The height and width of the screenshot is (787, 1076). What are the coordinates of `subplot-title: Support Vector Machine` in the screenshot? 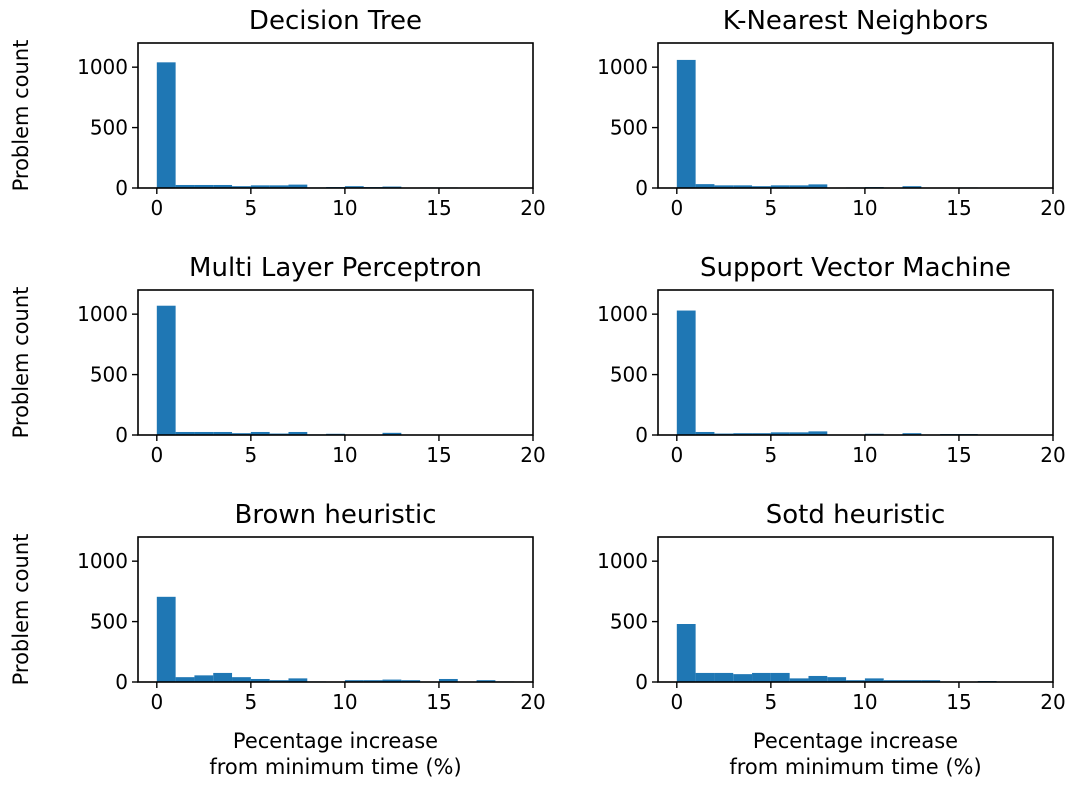 It's located at (855, 268).